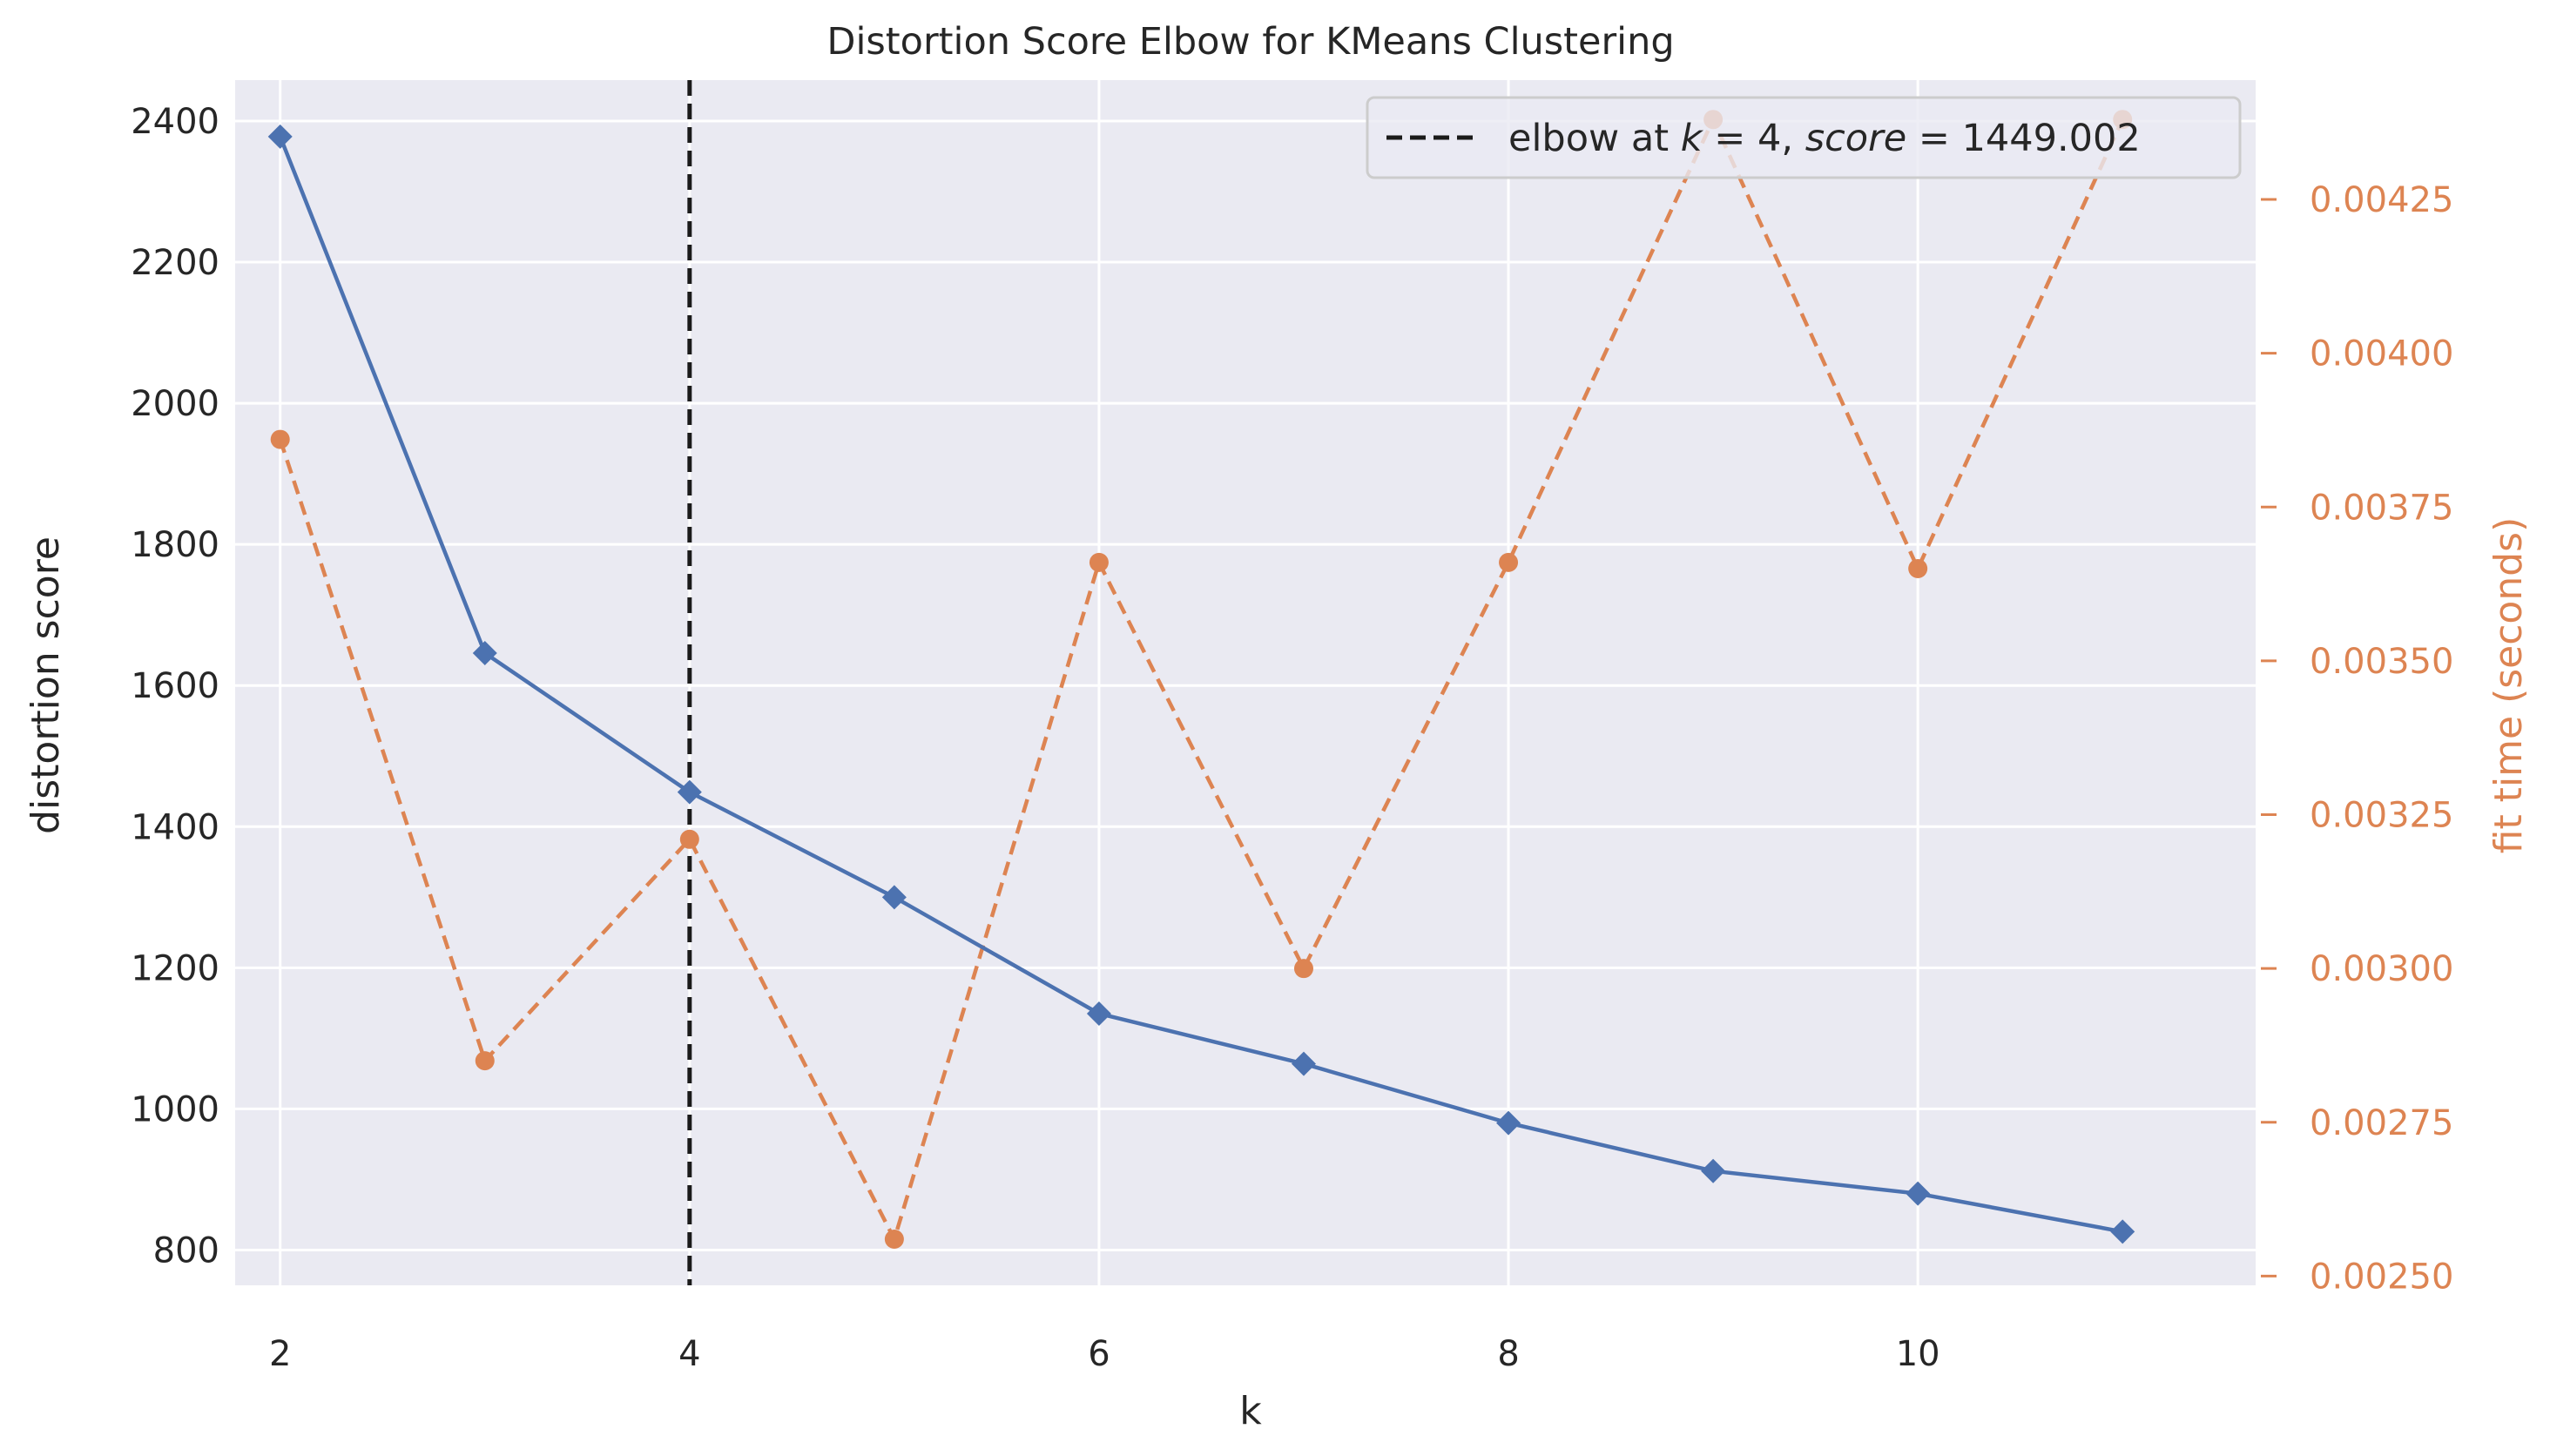 This screenshot has width=2550, height=1456. Describe the element at coordinates (1594, 138) in the screenshot. I see `legend-text-part: elbow at` at that location.